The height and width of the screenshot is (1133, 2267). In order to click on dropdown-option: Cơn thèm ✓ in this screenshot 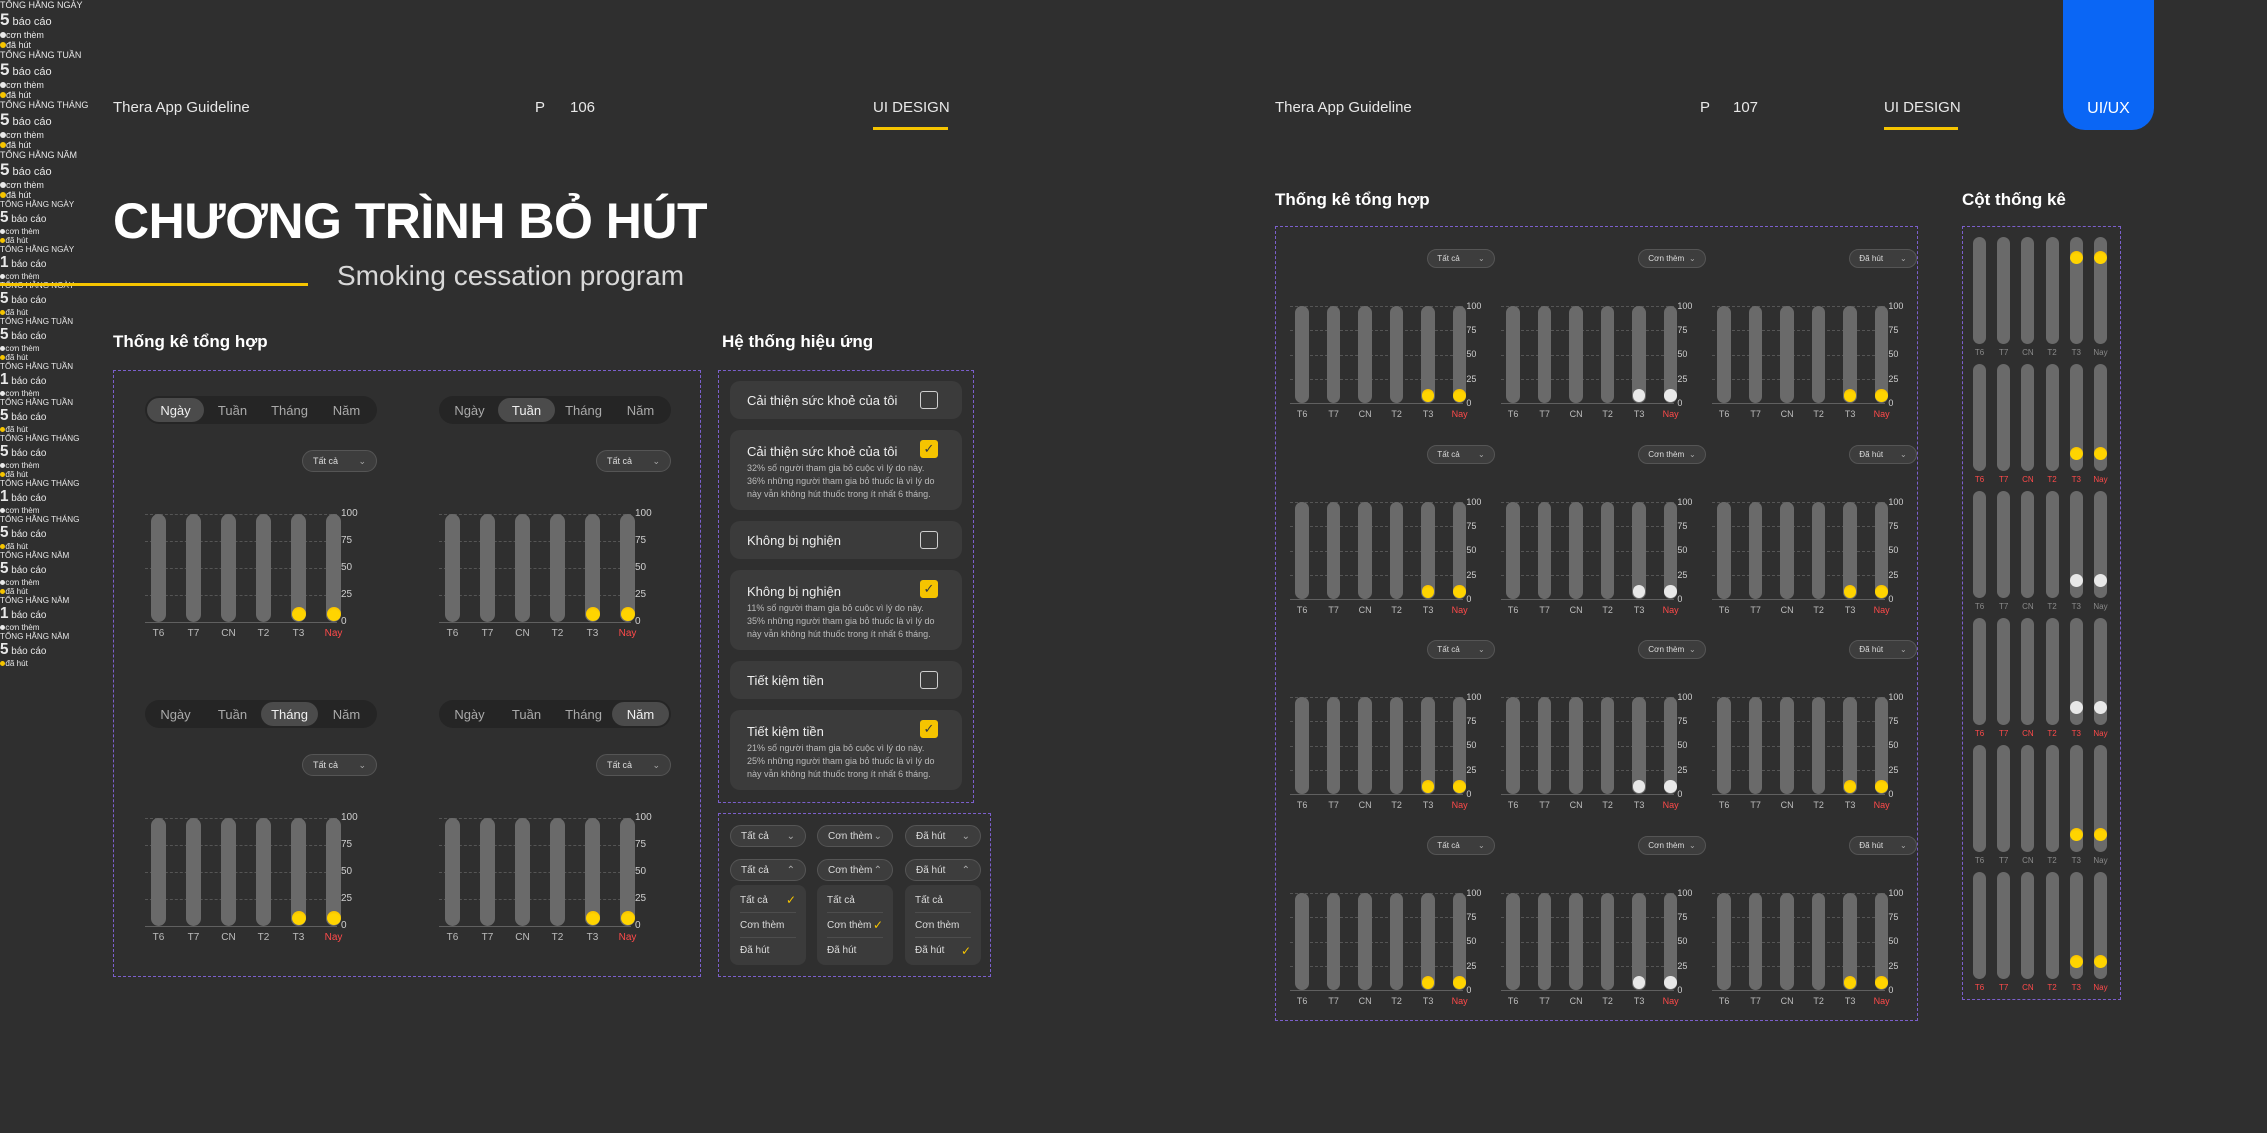, I will do `click(855, 925)`.